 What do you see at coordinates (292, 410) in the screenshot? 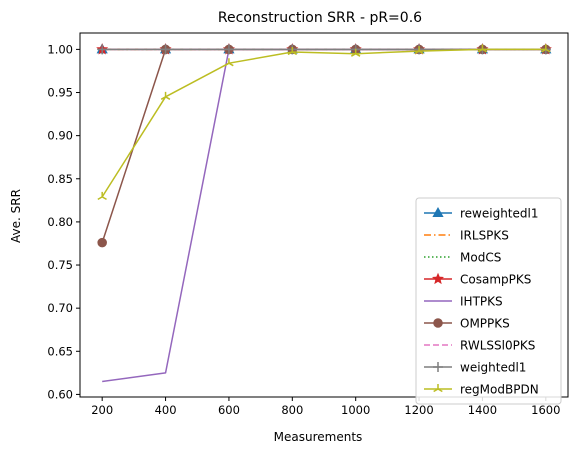
I see `x-tick-label: 800` at bounding box center [292, 410].